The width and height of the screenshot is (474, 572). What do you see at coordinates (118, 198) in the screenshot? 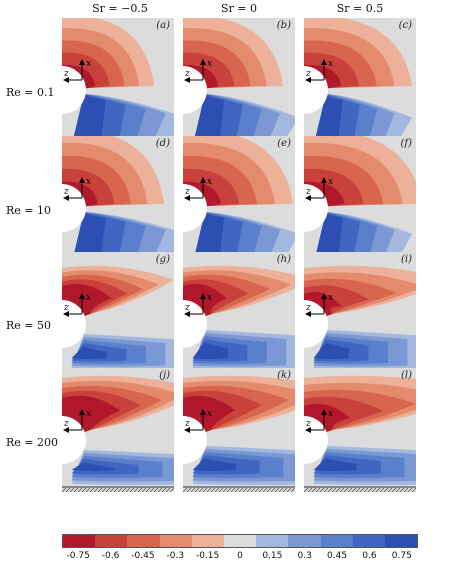
I see `contour-panel-d: x z (d)` at bounding box center [118, 198].